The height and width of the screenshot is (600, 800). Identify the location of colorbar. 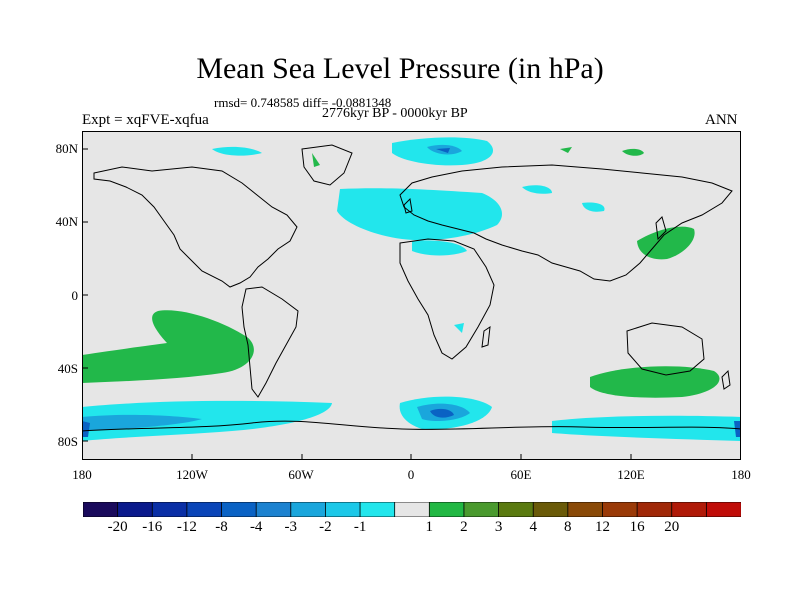
(412, 509).